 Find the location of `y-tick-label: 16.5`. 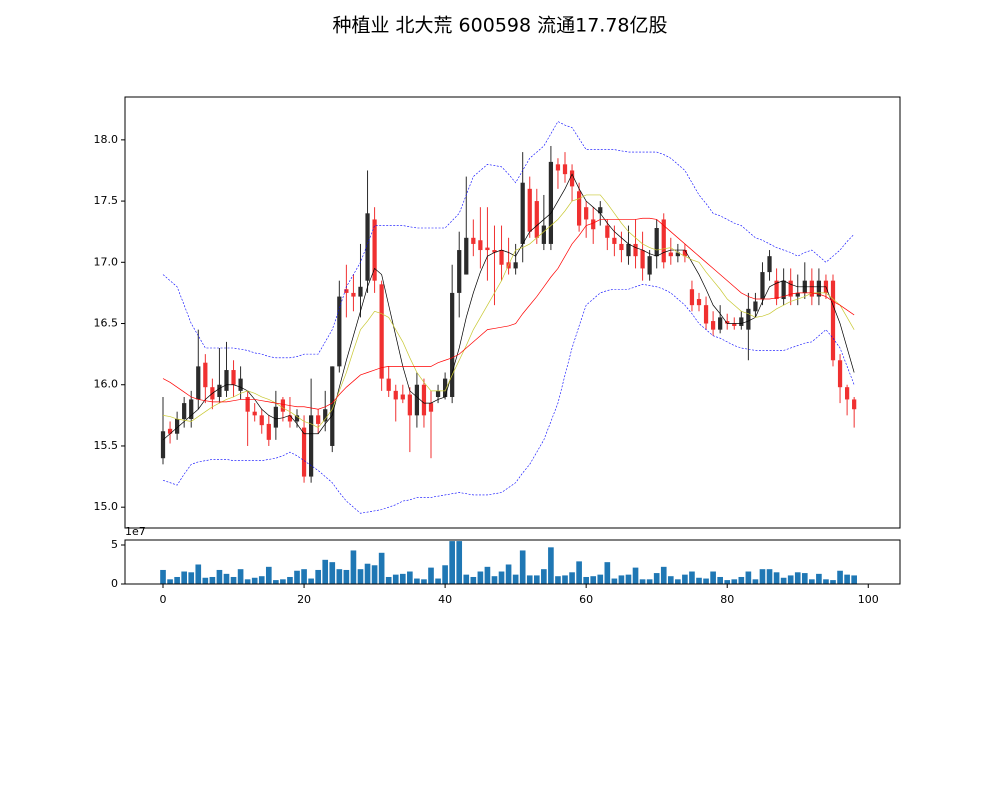

y-tick-label: 16.5 is located at coordinates (106, 323).